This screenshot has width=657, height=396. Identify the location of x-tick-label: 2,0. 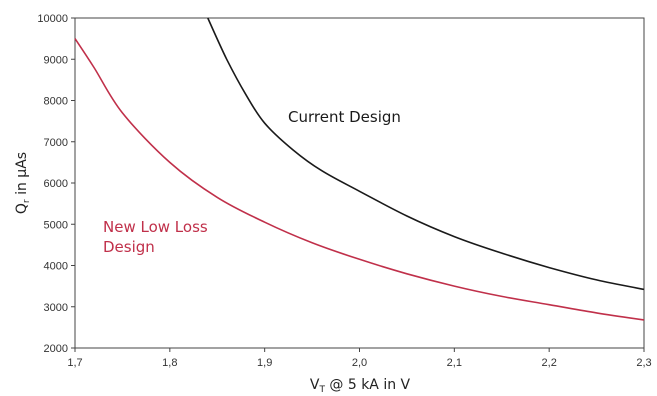
(359, 363).